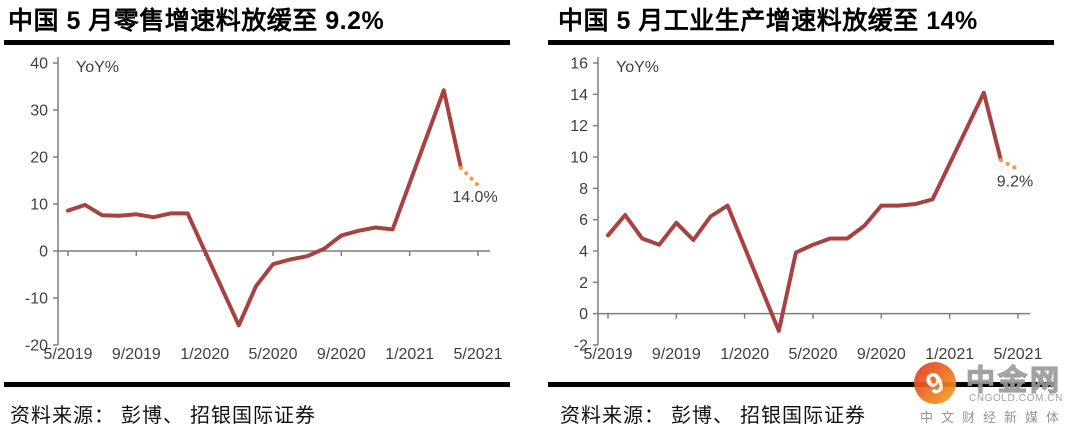 The height and width of the screenshot is (429, 1080). Describe the element at coordinates (935, 383) in the screenshot. I see `swirl-icon: 9` at that location.